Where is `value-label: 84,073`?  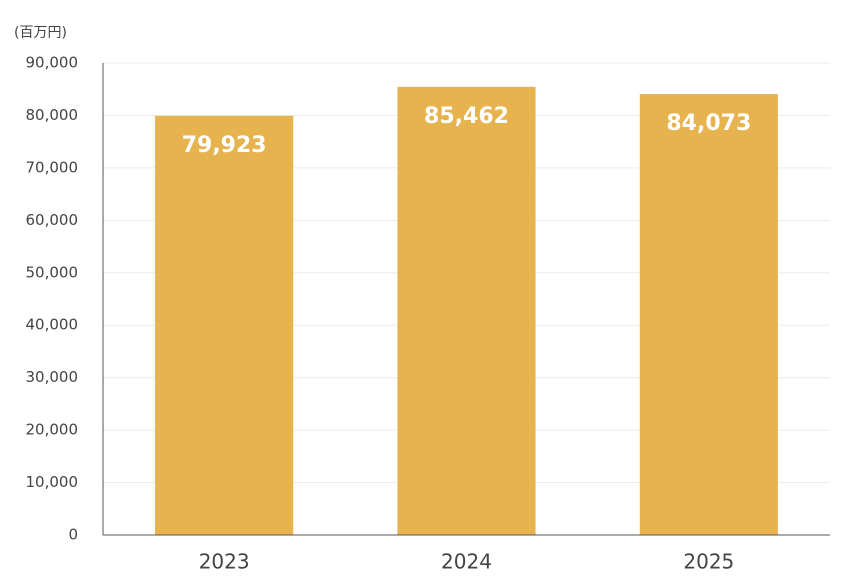
value-label: 84,073 is located at coordinates (708, 123).